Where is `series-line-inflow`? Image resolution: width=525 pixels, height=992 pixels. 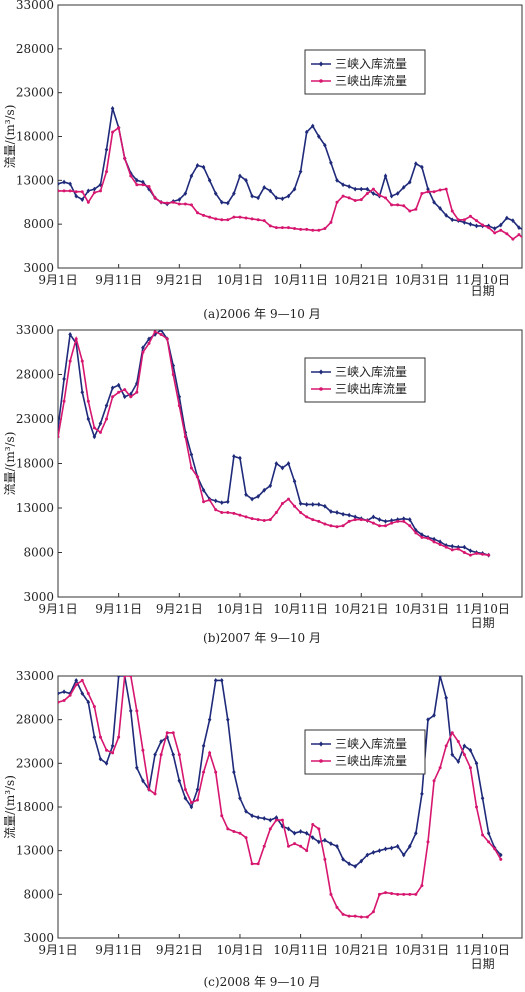 series-line-inflow is located at coordinates (290, 169).